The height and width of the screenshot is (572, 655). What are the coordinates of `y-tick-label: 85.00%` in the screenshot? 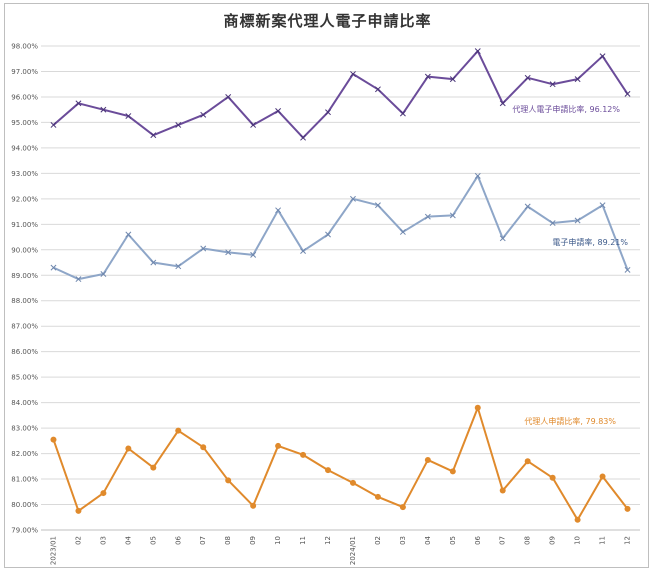 It's located at (24, 378).